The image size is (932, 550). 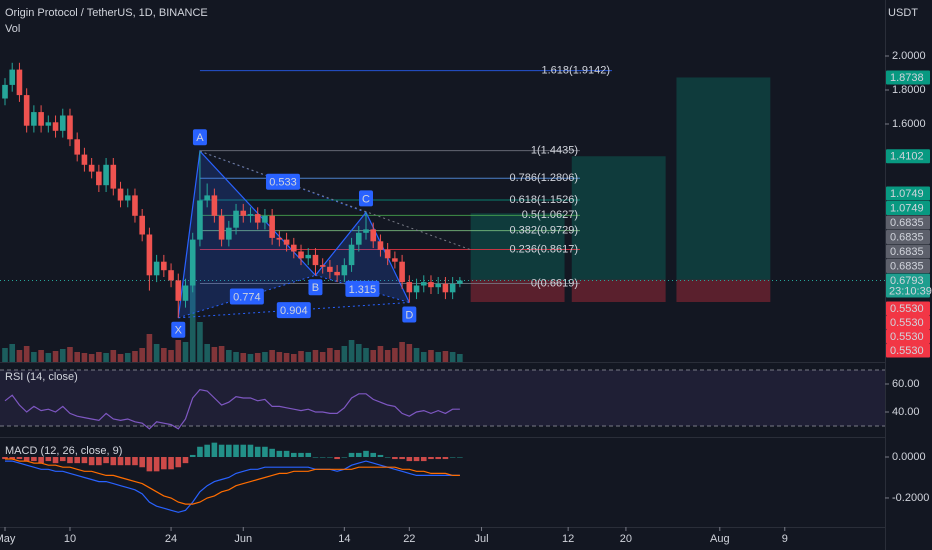 What do you see at coordinates (909, 457) in the screenshot?
I see `macd-tick-label: 0.0000` at bounding box center [909, 457].